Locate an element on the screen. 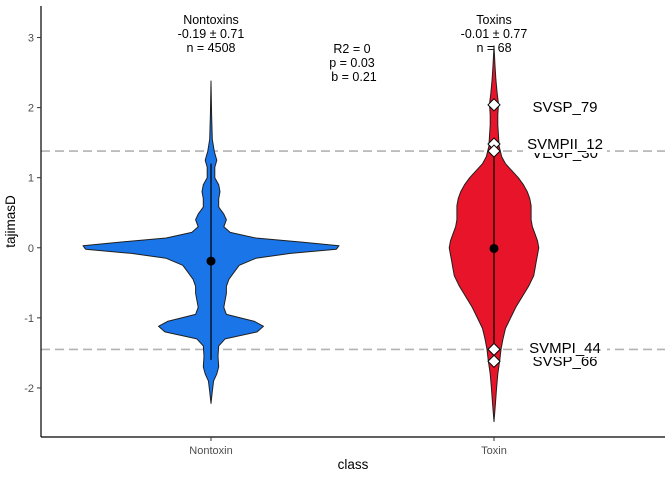  x-tick-label-toxin: Toxin is located at coordinates (494, 451).